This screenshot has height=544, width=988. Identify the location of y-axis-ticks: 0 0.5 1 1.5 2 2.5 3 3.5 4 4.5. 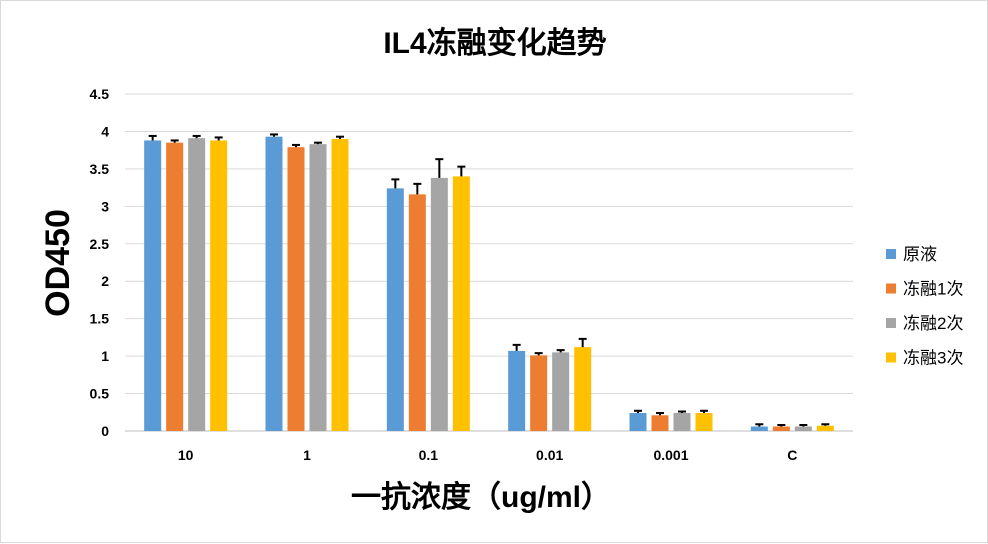
(100, 262).